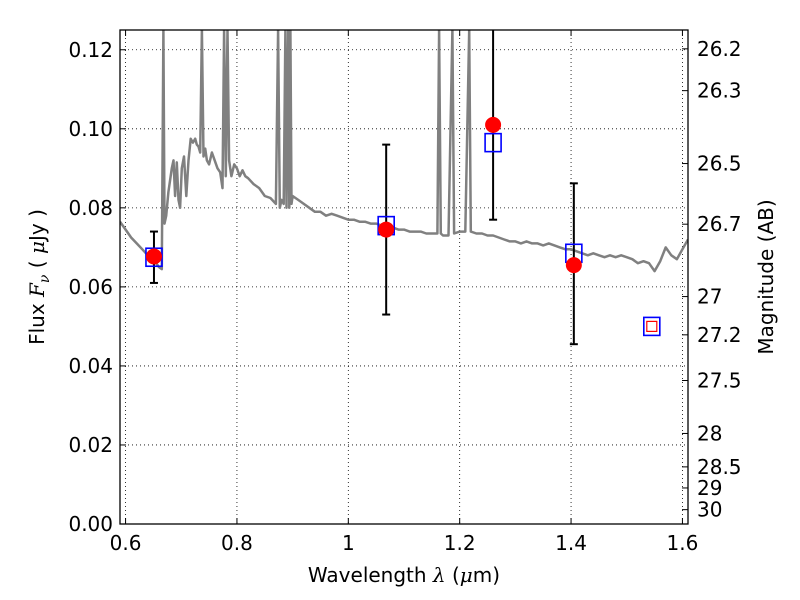 This screenshot has height=600, width=800. I want to click on y-tick-label: 0.10, so click(90, 129).